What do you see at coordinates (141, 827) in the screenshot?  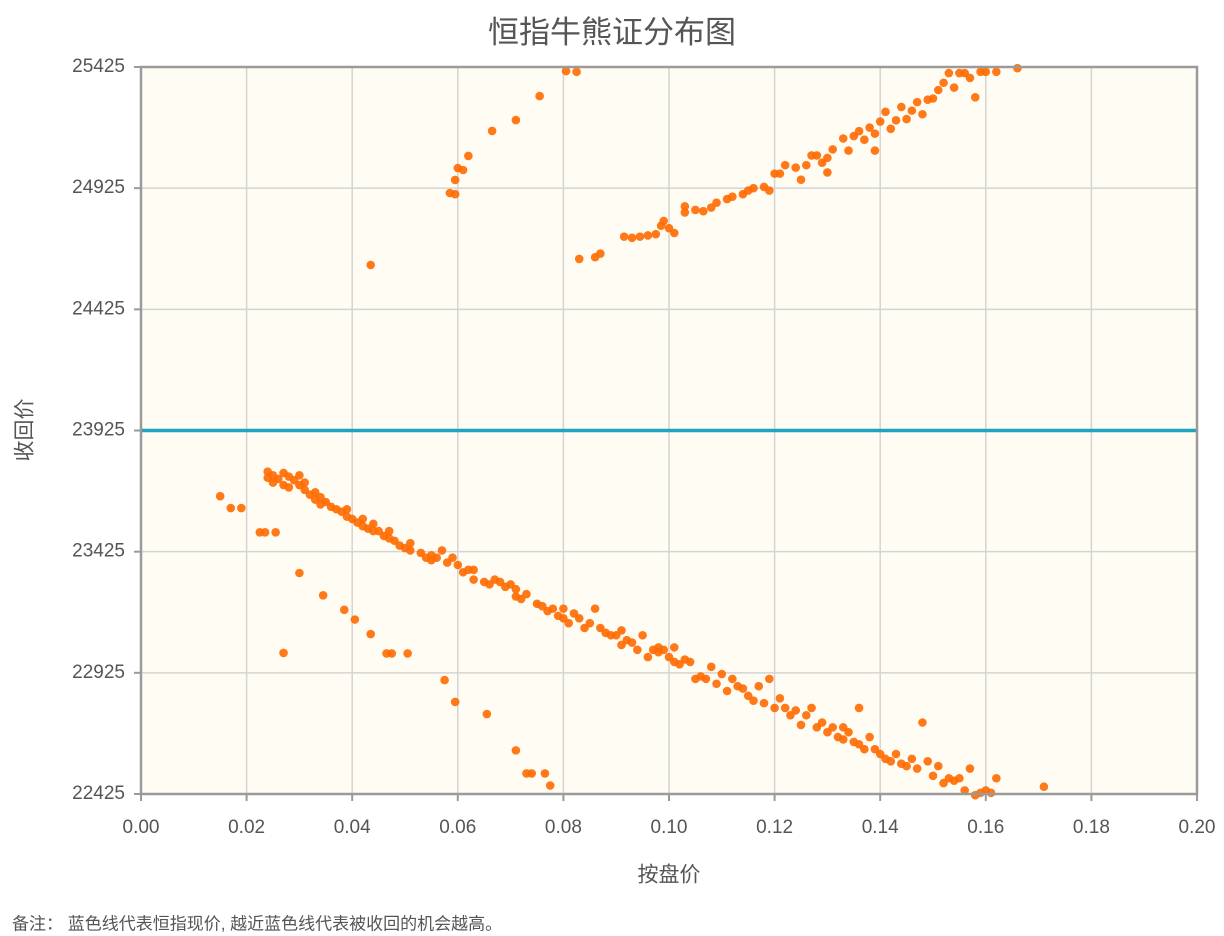 I see `x-tick-label: 0.00` at bounding box center [141, 827].